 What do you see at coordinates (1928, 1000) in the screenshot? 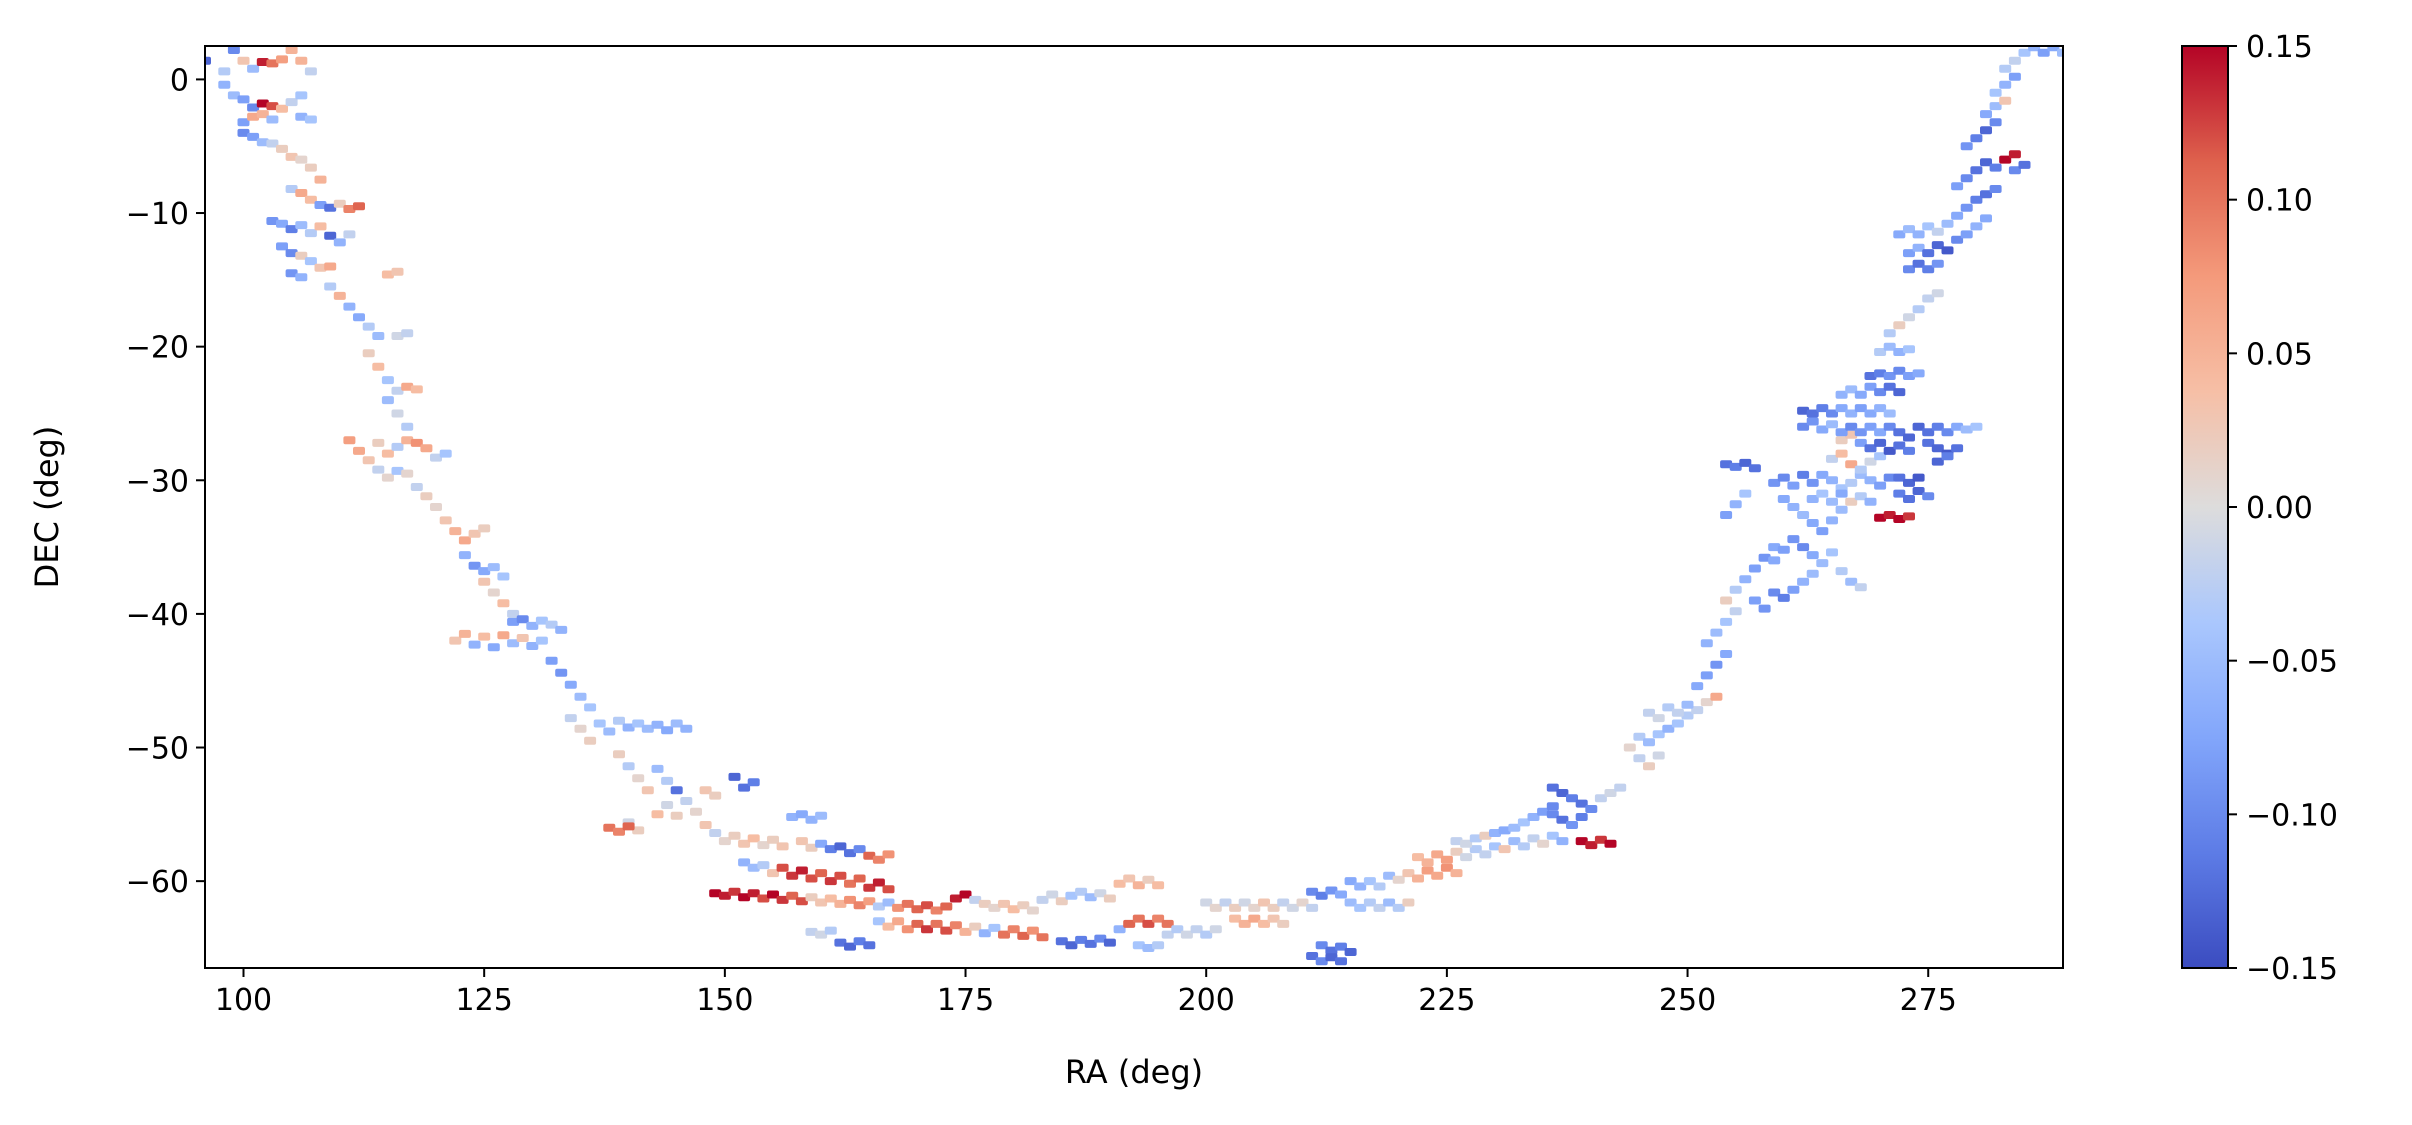
I see `x-tick-label: 275` at bounding box center [1928, 1000].